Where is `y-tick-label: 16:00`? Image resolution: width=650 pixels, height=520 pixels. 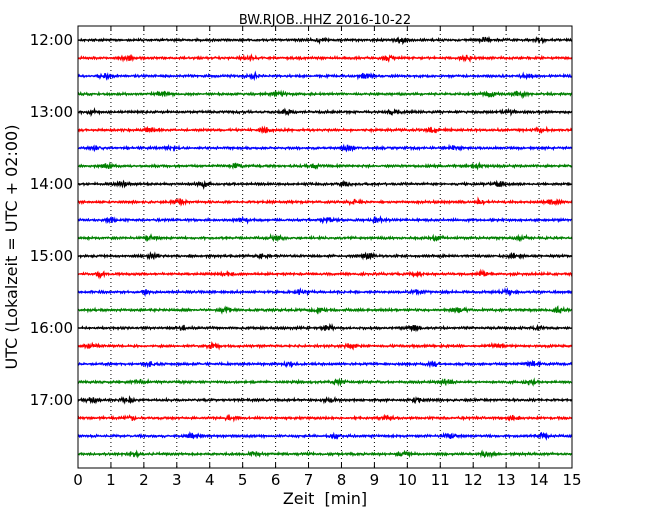 y-tick-label: 16:00 is located at coordinates (51, 328).